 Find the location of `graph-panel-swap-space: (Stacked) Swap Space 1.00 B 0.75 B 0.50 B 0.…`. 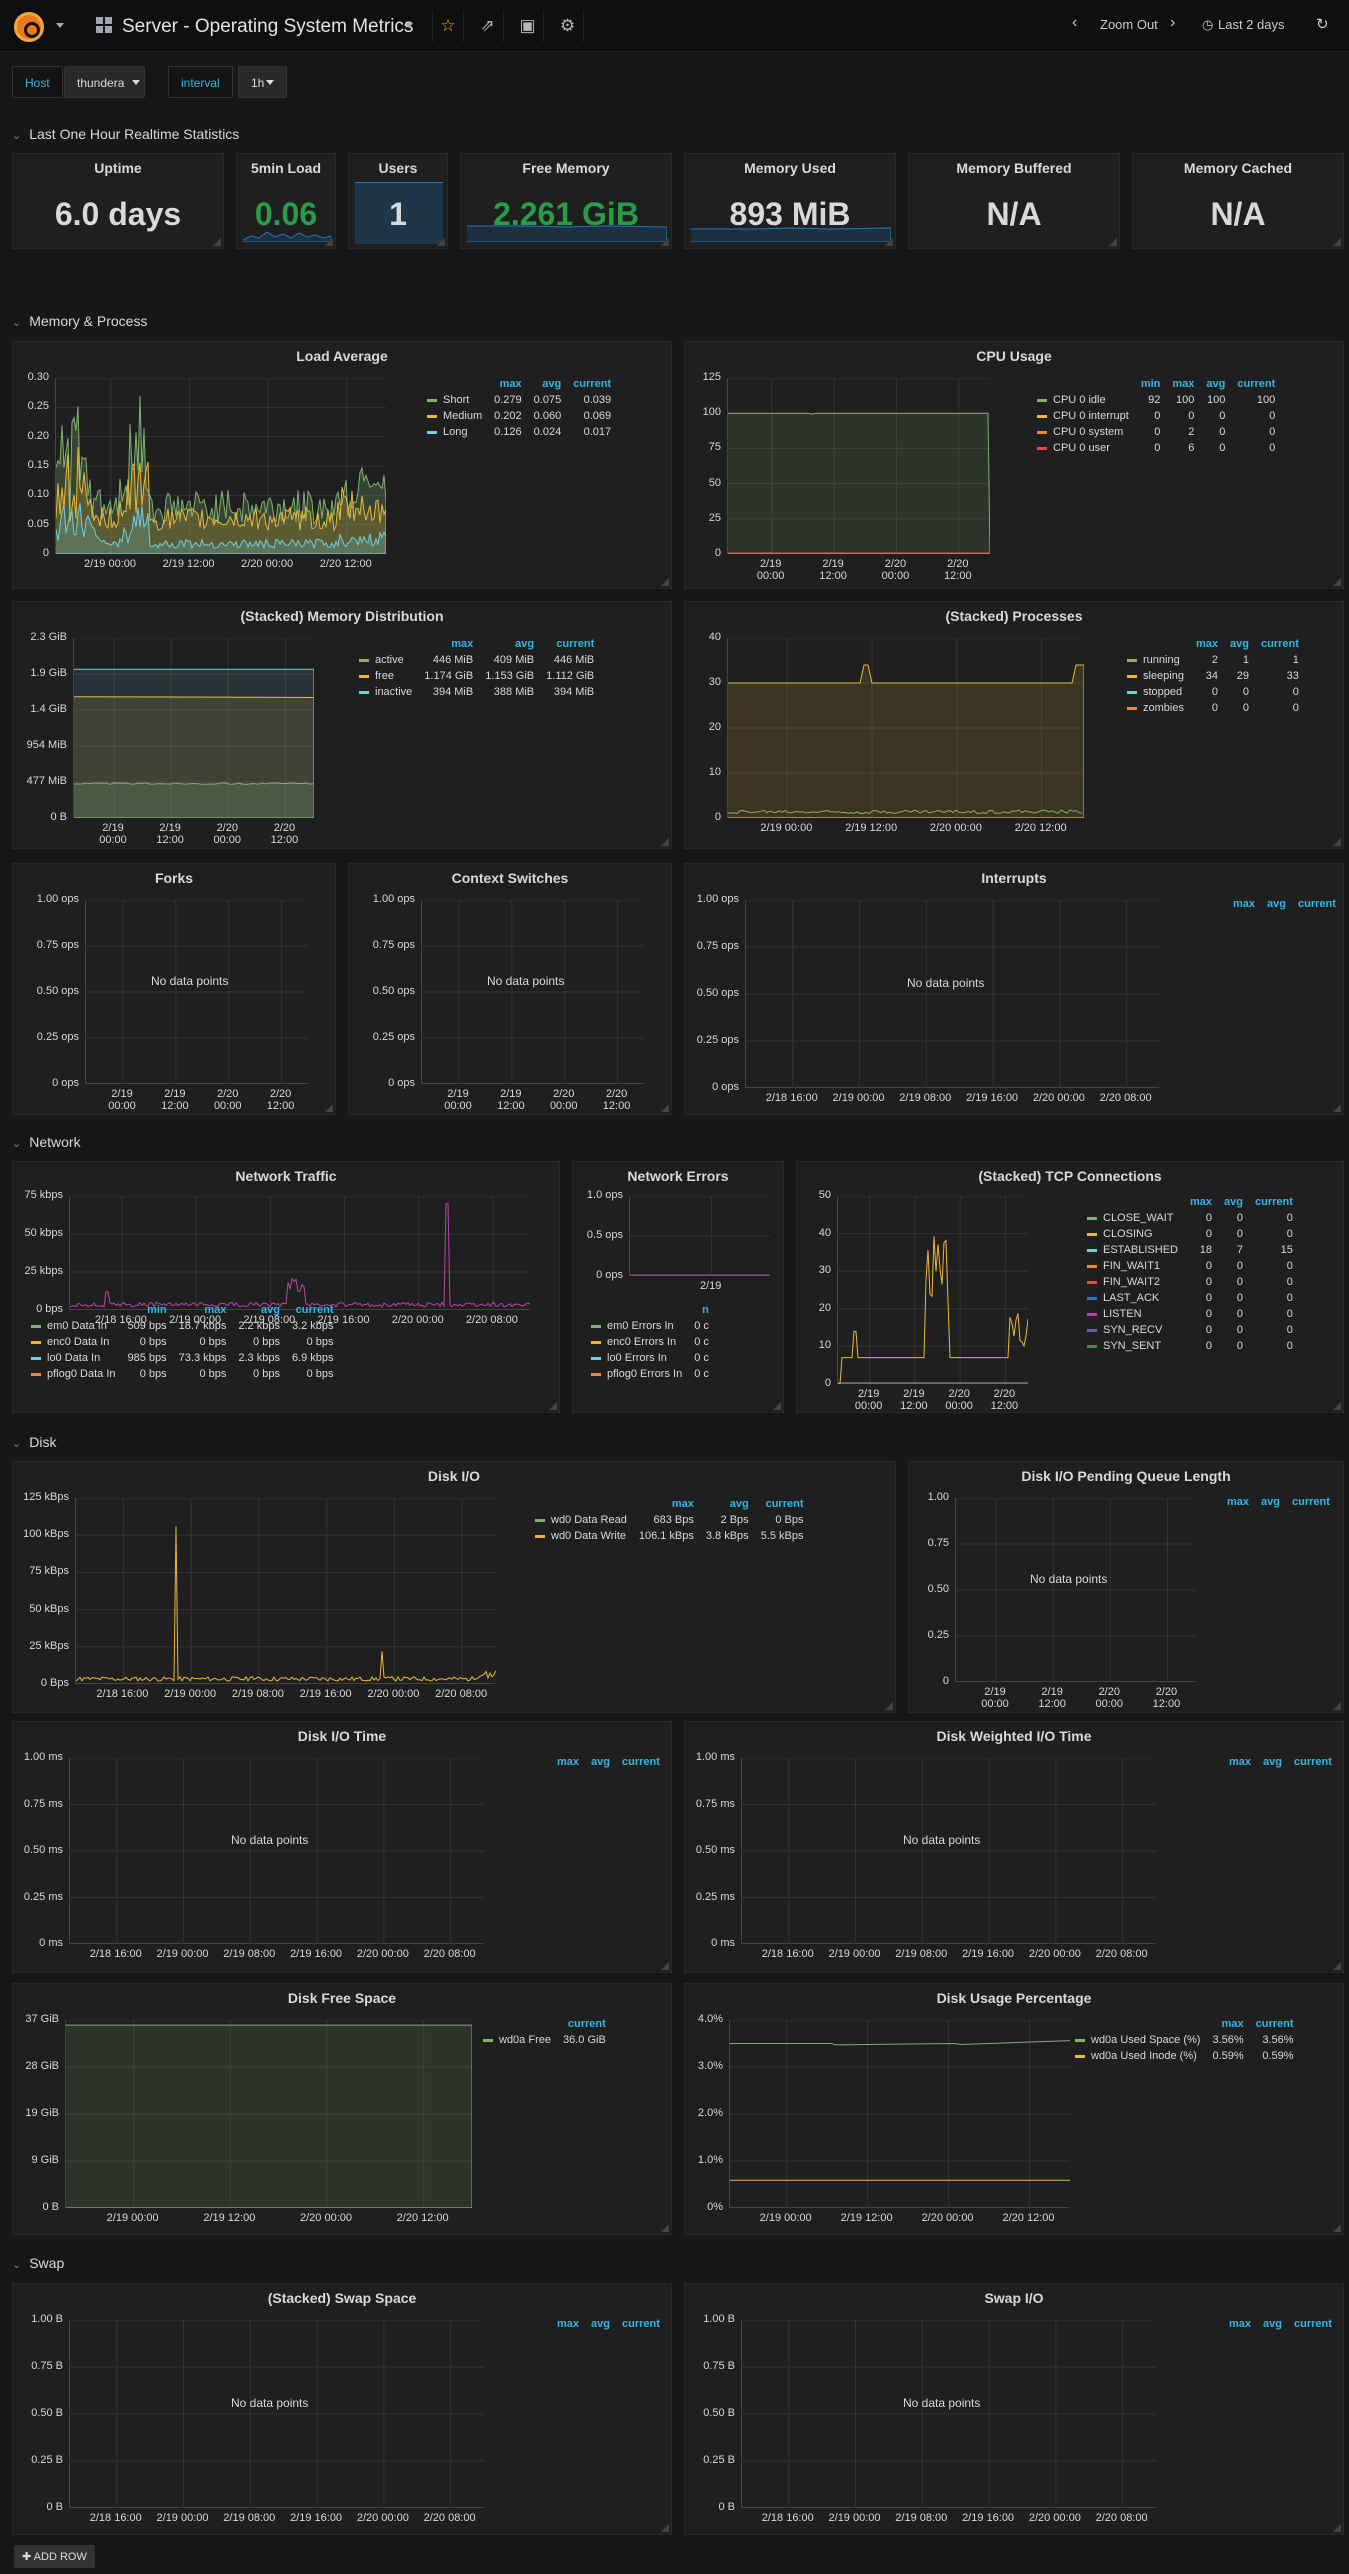

graph-panel-swap-space: (Stacked) Swap Space 1.00 B 0.75 B 0.50 B 0.… is located at coordinates (342, 2409).